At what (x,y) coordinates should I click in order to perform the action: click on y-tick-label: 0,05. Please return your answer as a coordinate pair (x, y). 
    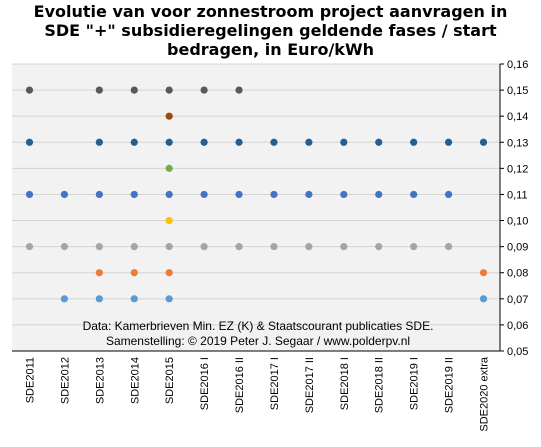
    Looking at the image, I should click on (517, 352).